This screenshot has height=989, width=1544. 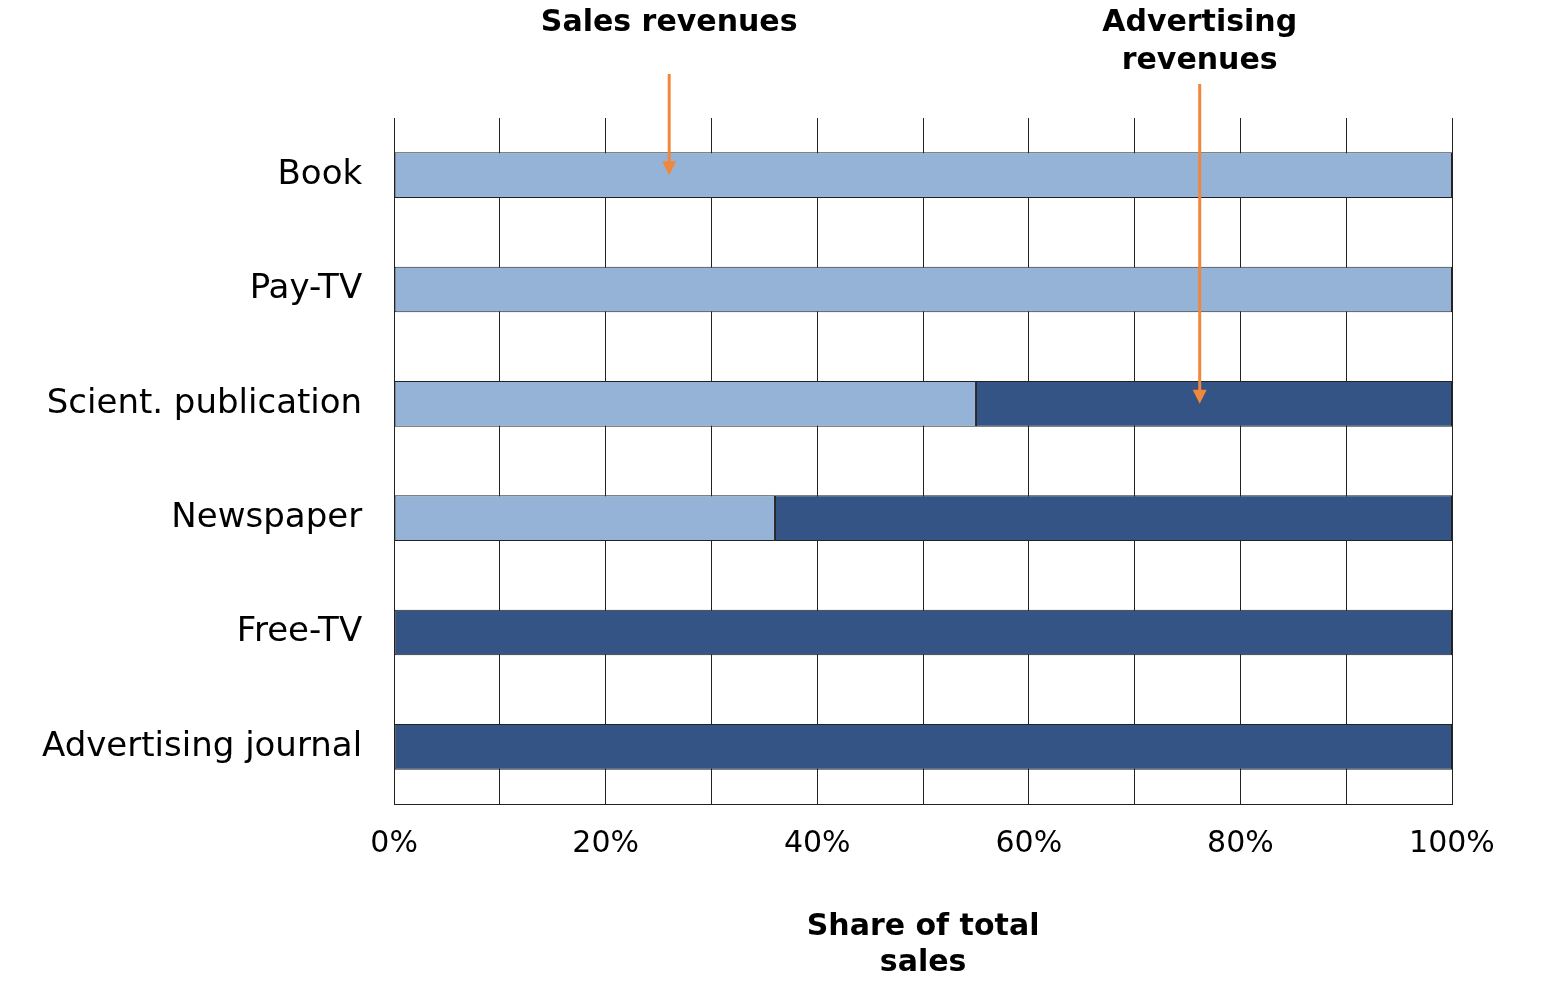 What do you see at coordinates (299, 629) in the screenshot?
I see `y-tick-label: Free-TV` at bounding box center [299, 629].